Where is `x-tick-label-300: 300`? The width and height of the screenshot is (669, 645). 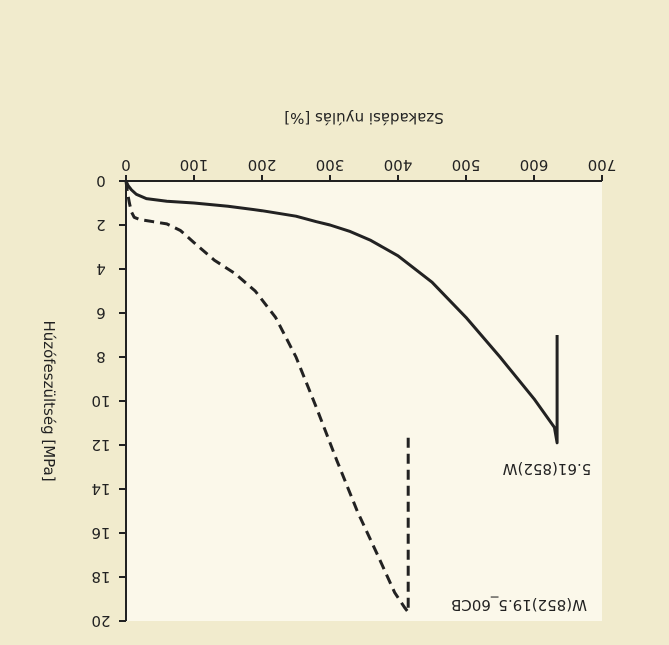 x-tick-label-300: 300 is located at coordinates (330, 165).